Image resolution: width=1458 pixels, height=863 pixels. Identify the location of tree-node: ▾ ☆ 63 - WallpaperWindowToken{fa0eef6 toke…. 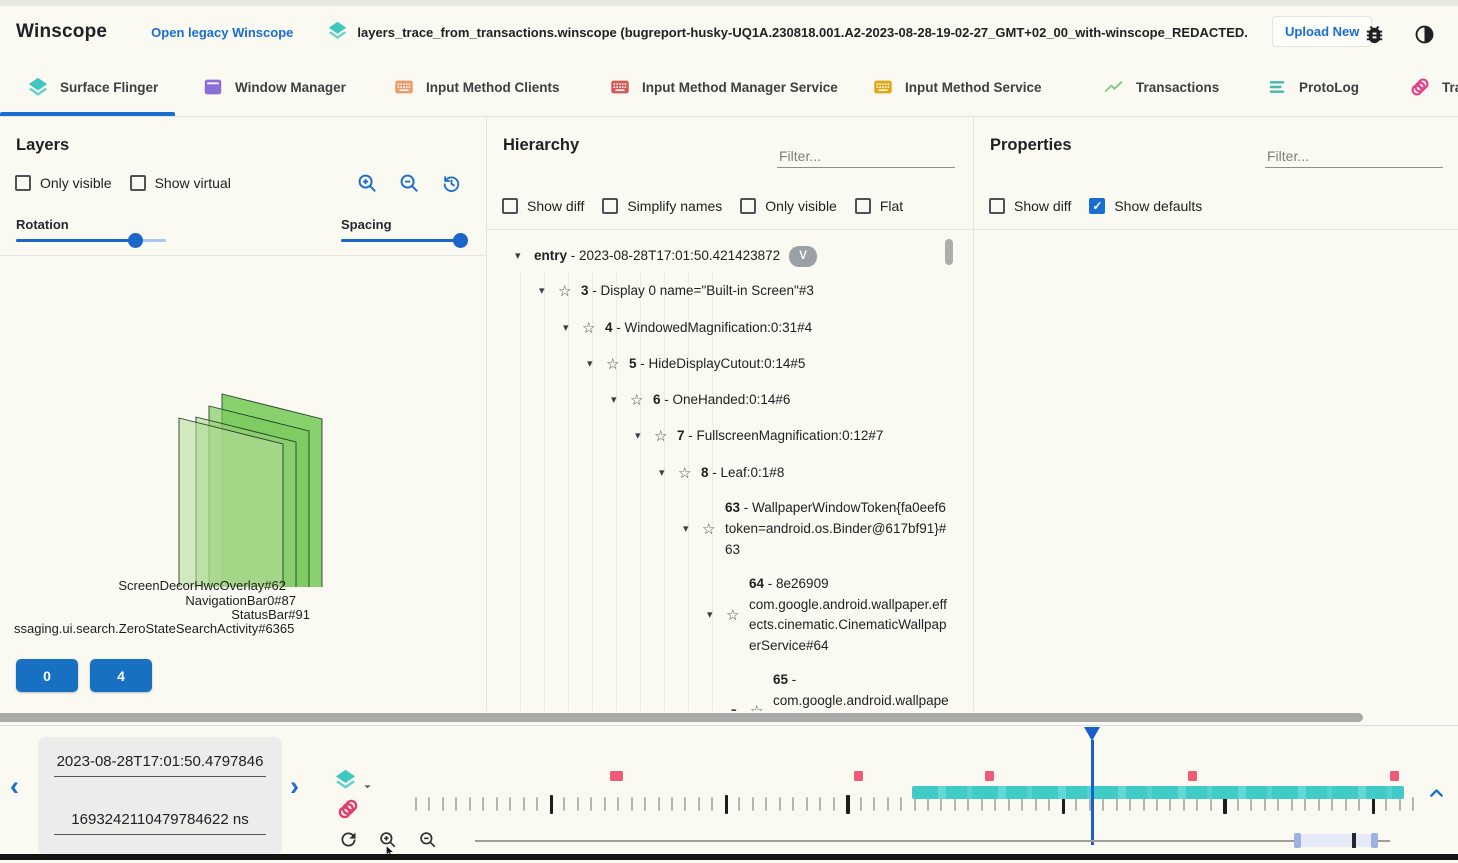
(730, 529).